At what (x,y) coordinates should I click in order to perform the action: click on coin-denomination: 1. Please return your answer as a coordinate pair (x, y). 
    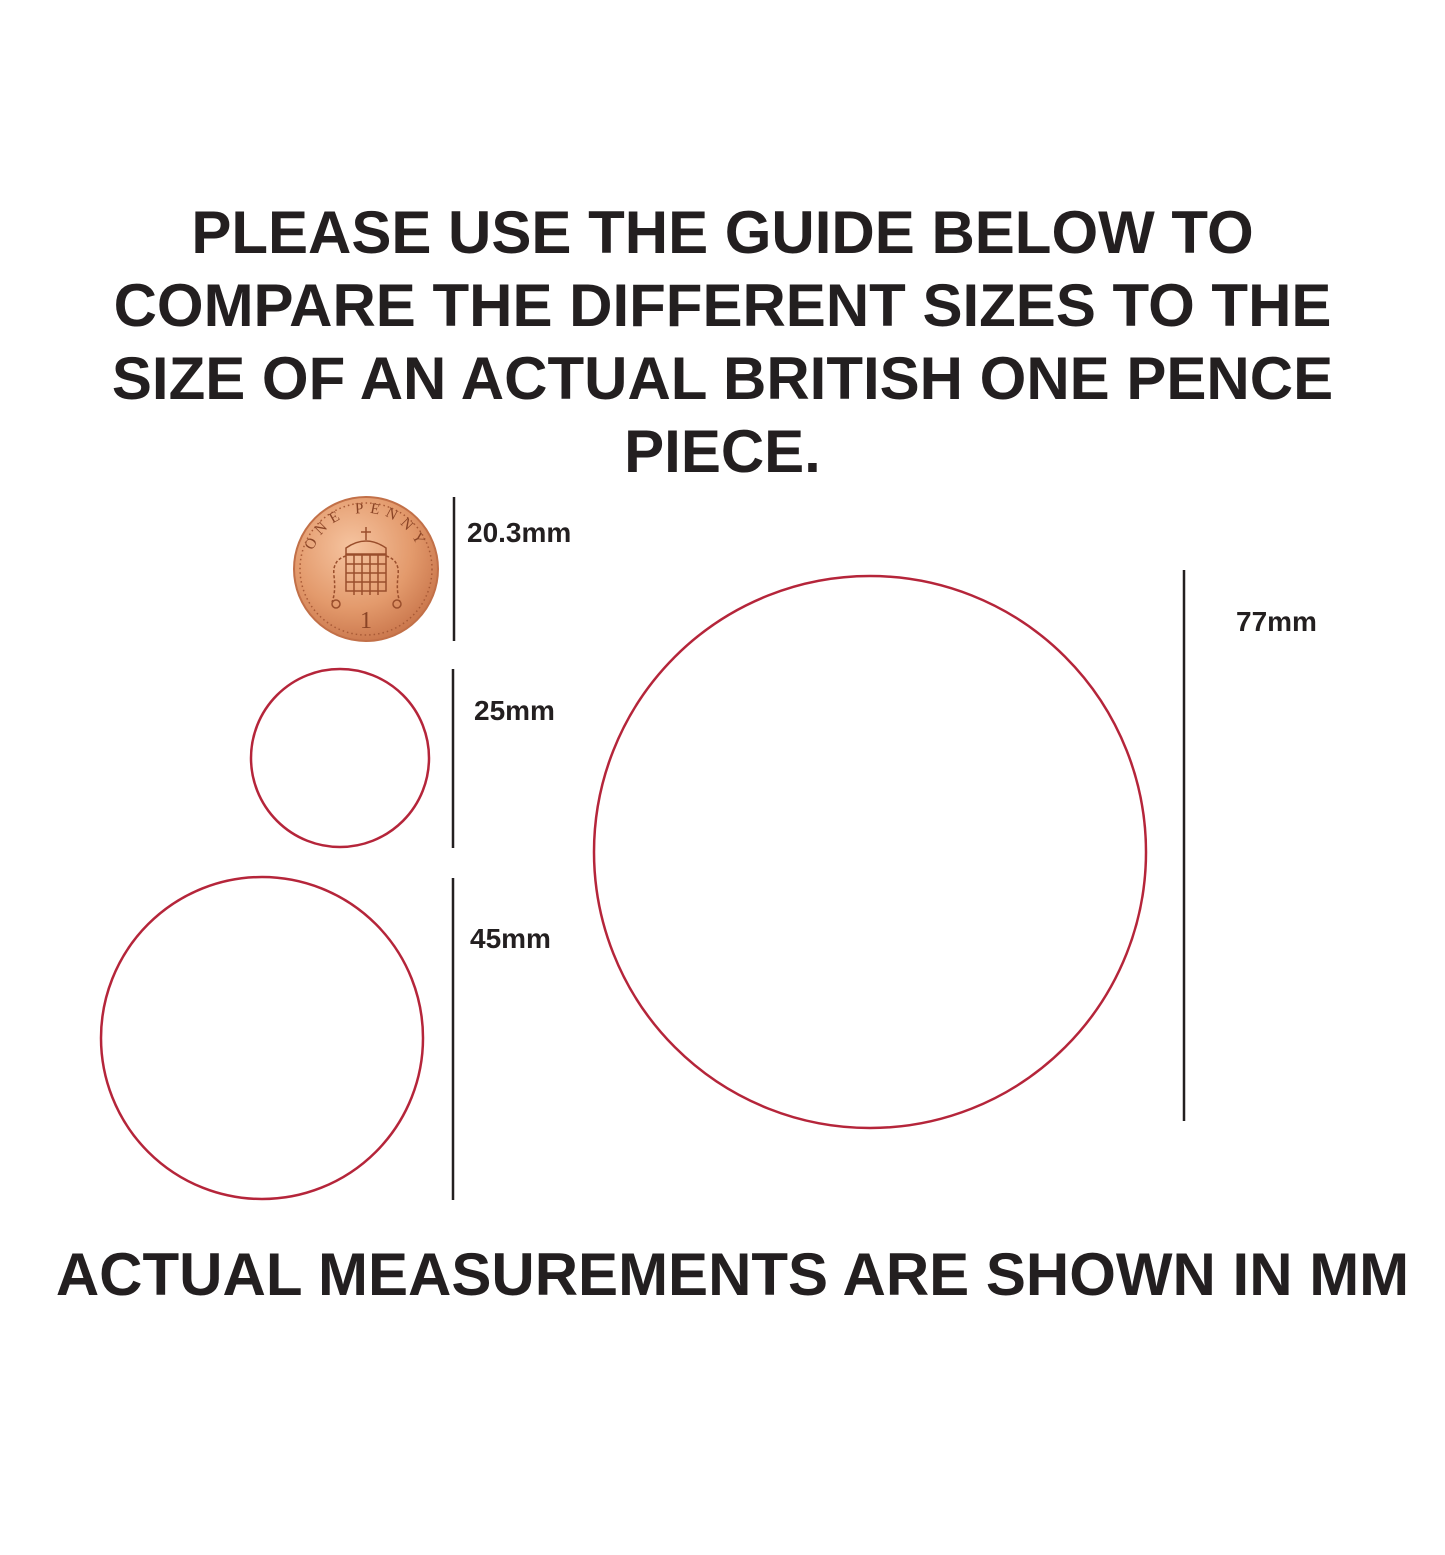
    Looking at the image, I should click on (366, 621).